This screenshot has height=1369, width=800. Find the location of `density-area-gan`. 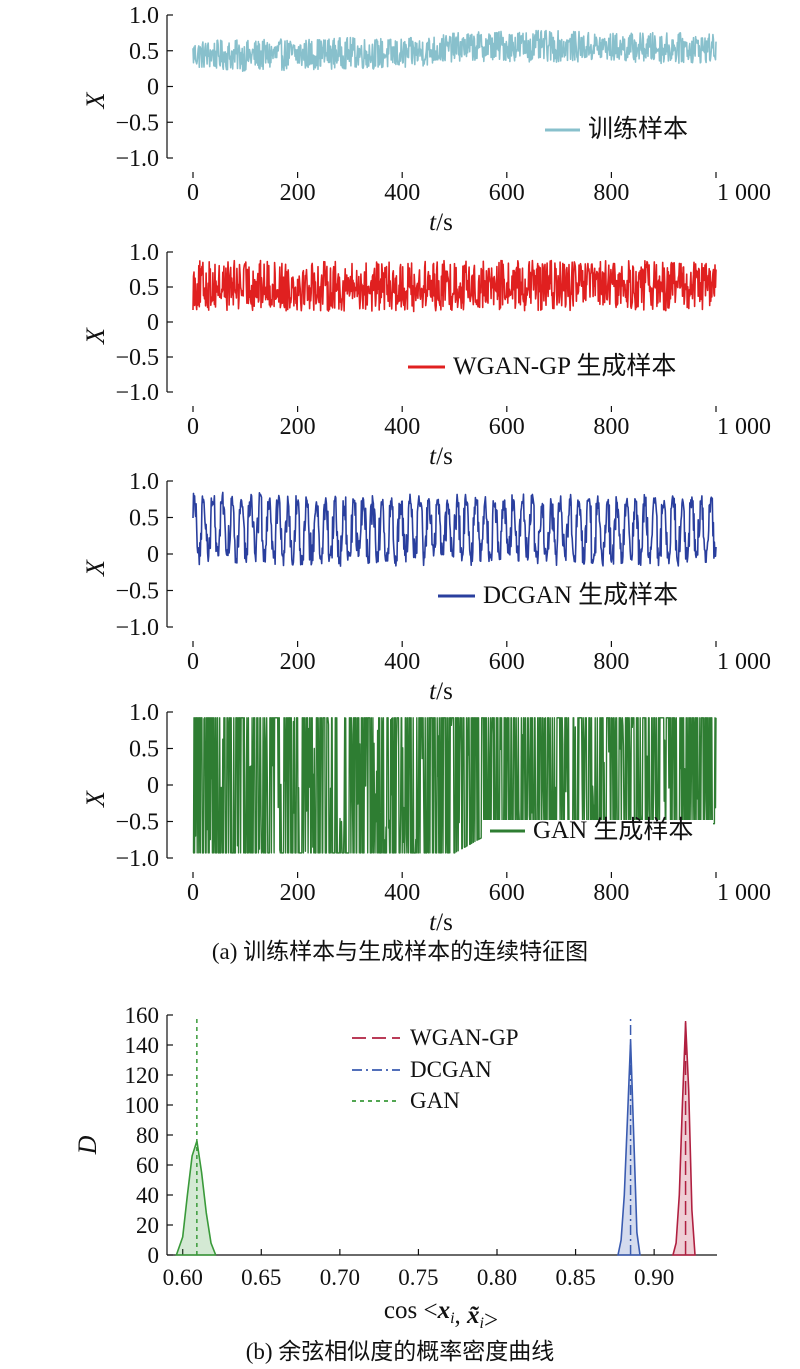

density-area-gan is located at coordinates (196, 1198).